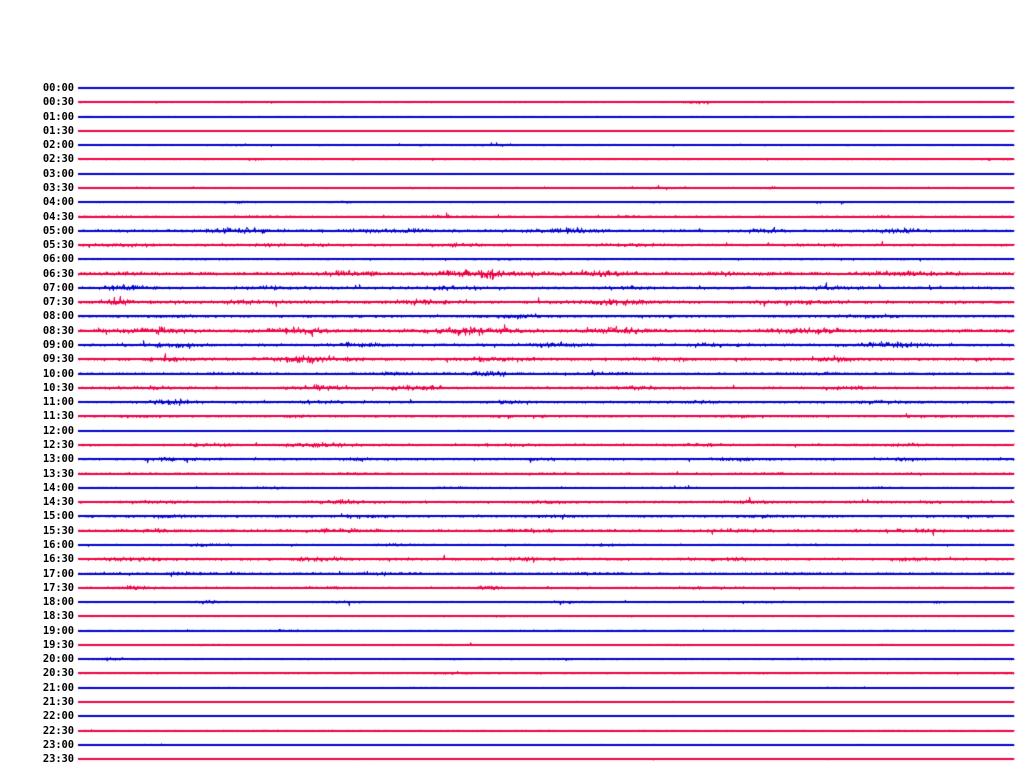 The image size is (1024, 780). Describe the element at coordinates (58, 316) in the screenshot. I see `time-tick-label: 08:00` at that location.